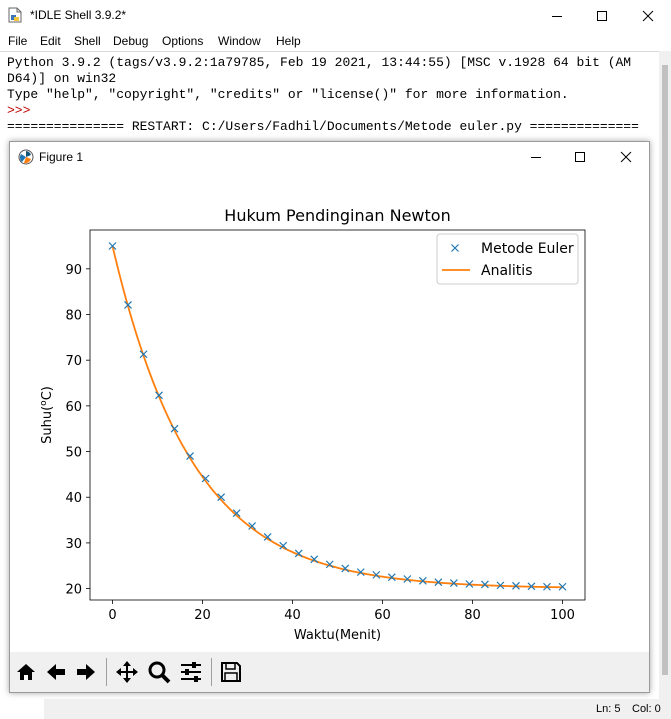 This screenshot has width=671, height=719. I want to click on save-icon, so click(231, 672).